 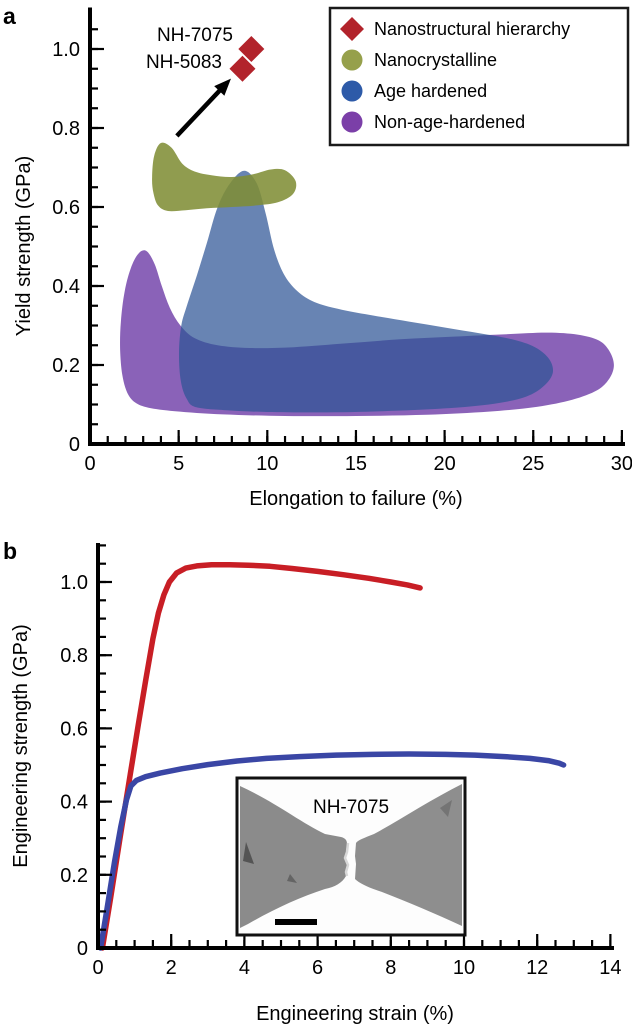 I want to click on x-tick-label: 4, so click(x=244, y=968).